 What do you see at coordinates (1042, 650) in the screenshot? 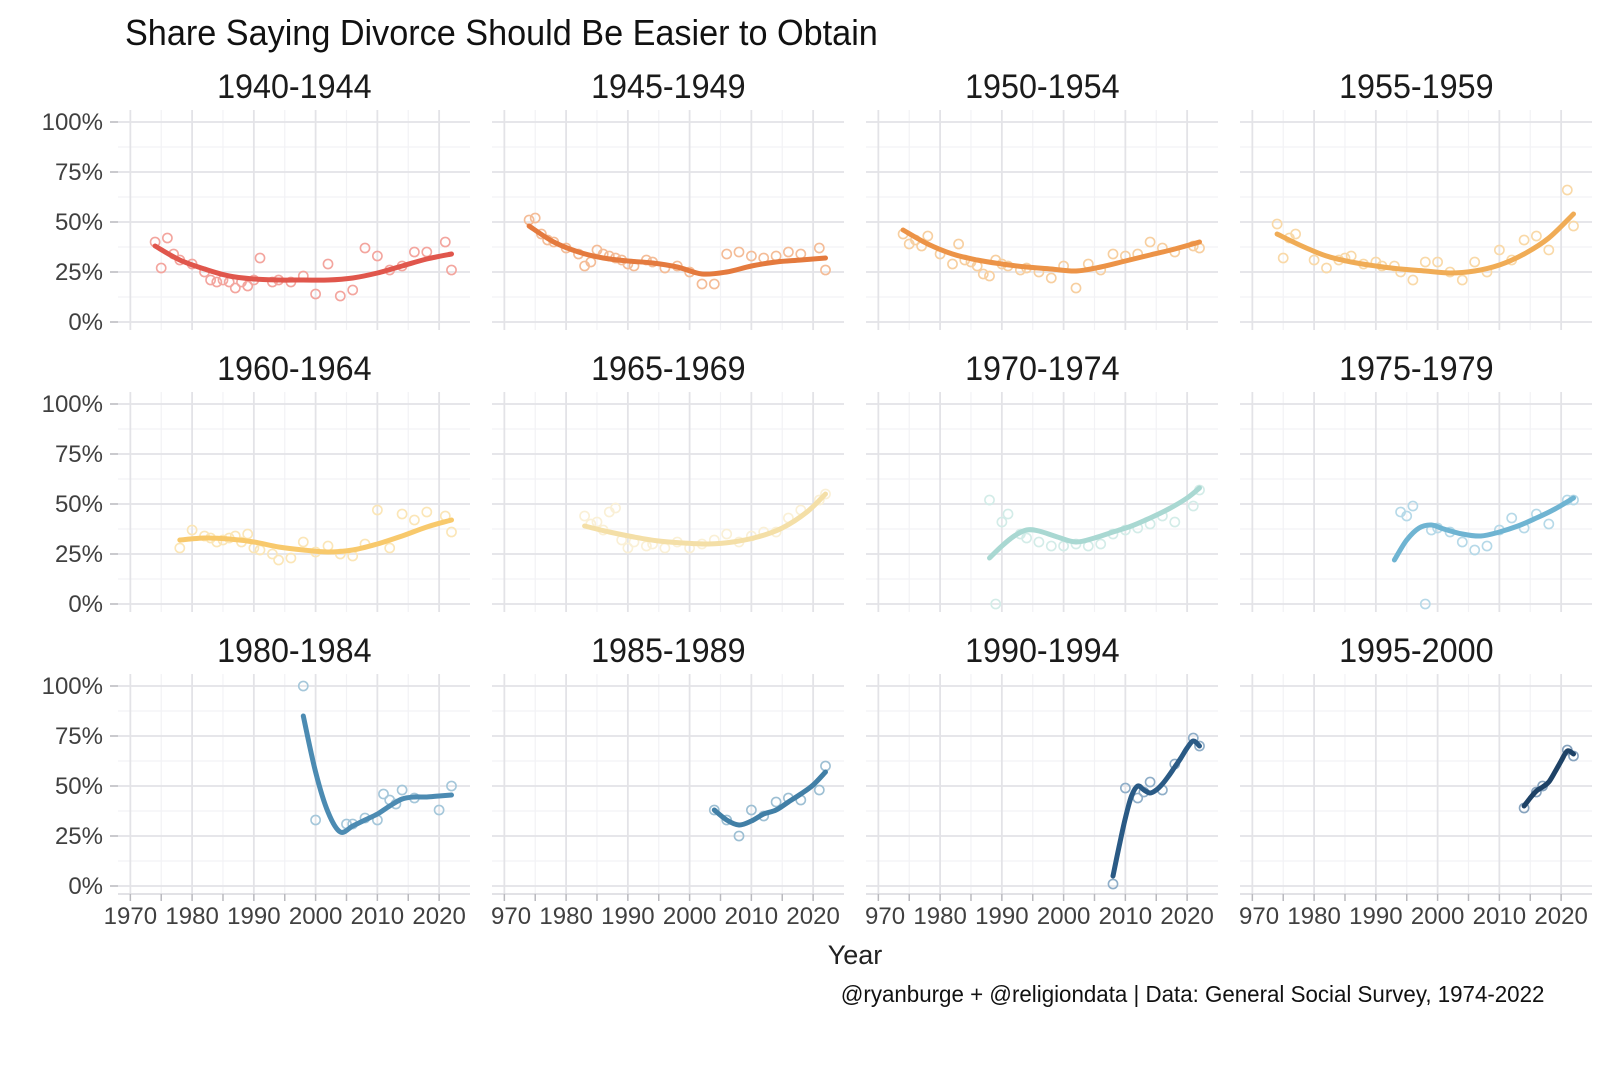
I see `facet-title: 1990-1994` at bounding box center [1042, 650].